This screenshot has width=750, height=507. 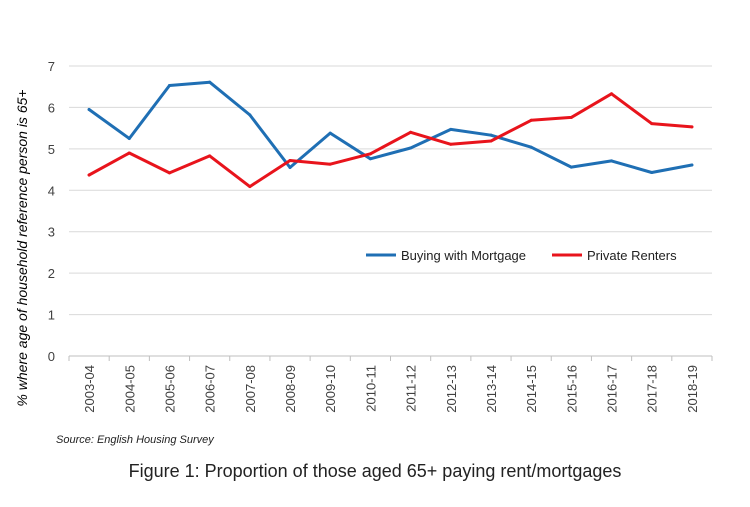 What do you see at coordinates (51, 356) in the screenshot?
I see `y-tick-label: 0` at bounding box center [51, 356].